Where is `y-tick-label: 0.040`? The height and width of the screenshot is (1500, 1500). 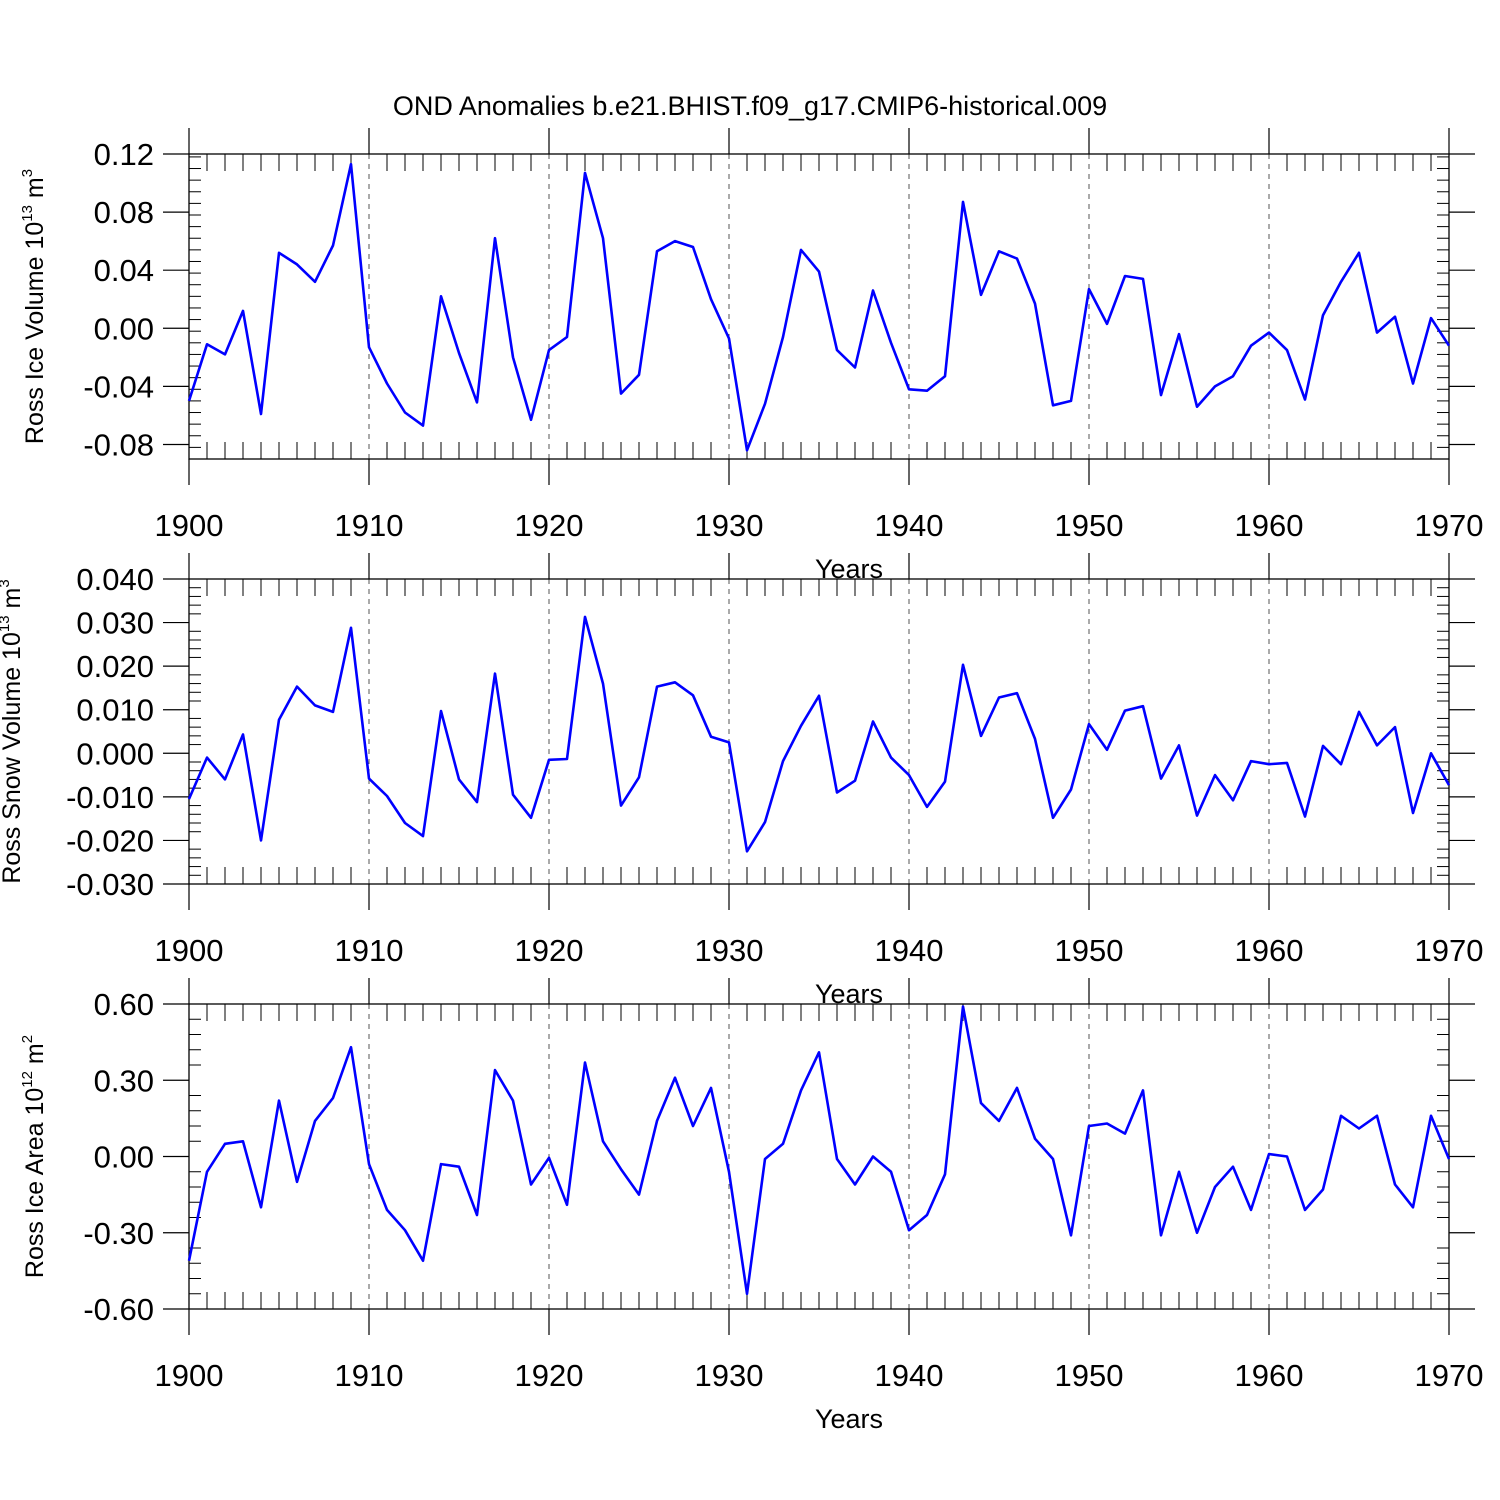
y-tick-label: 0.040 is located at coordinates (115, 579).